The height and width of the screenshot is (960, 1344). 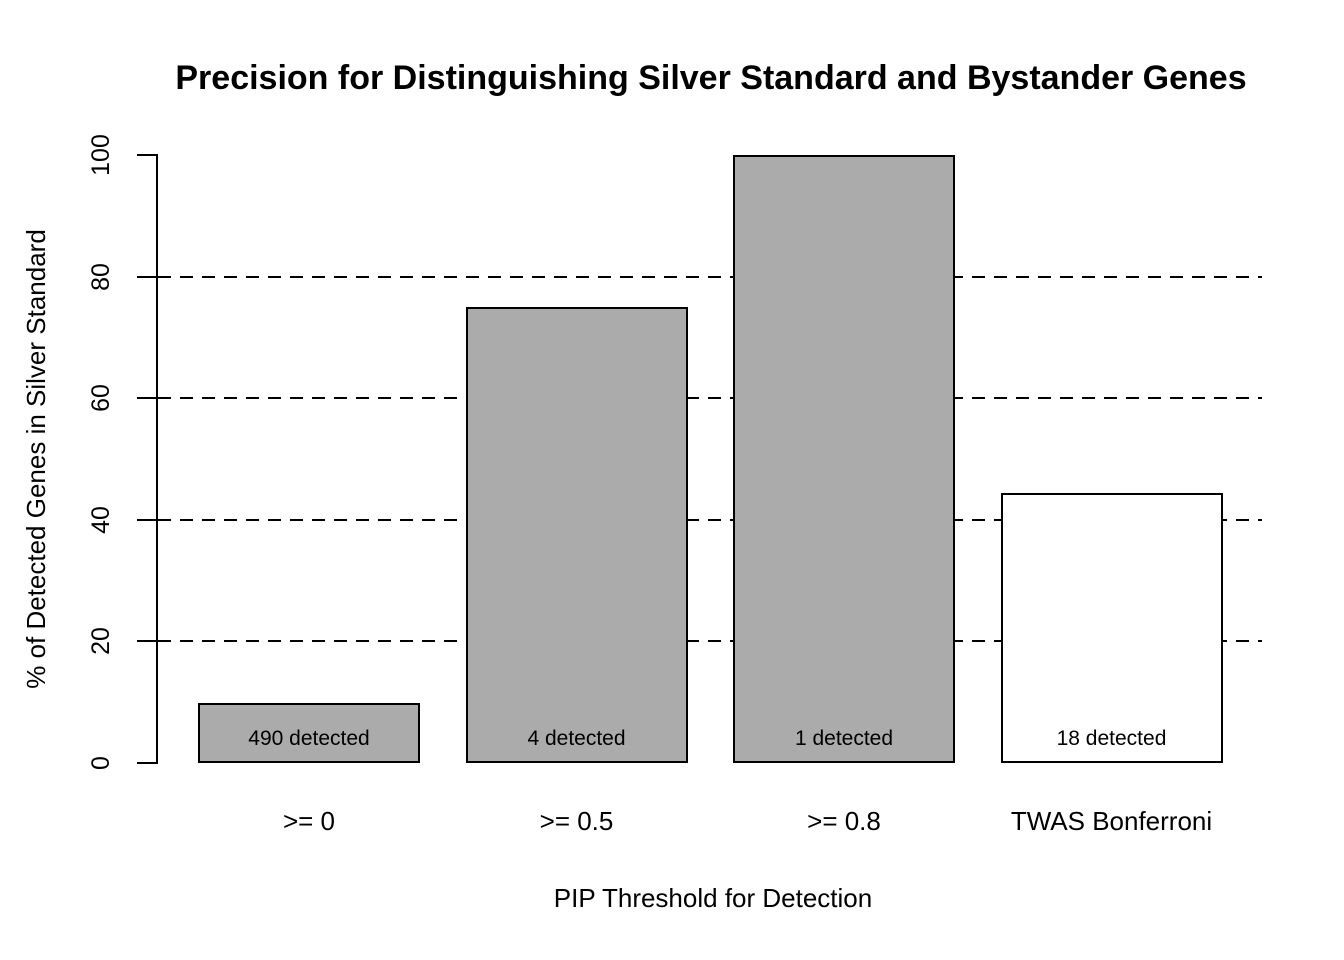 I want to click on x-axis-label: PIP Threshold for Detection, so click(x=713, y=898).